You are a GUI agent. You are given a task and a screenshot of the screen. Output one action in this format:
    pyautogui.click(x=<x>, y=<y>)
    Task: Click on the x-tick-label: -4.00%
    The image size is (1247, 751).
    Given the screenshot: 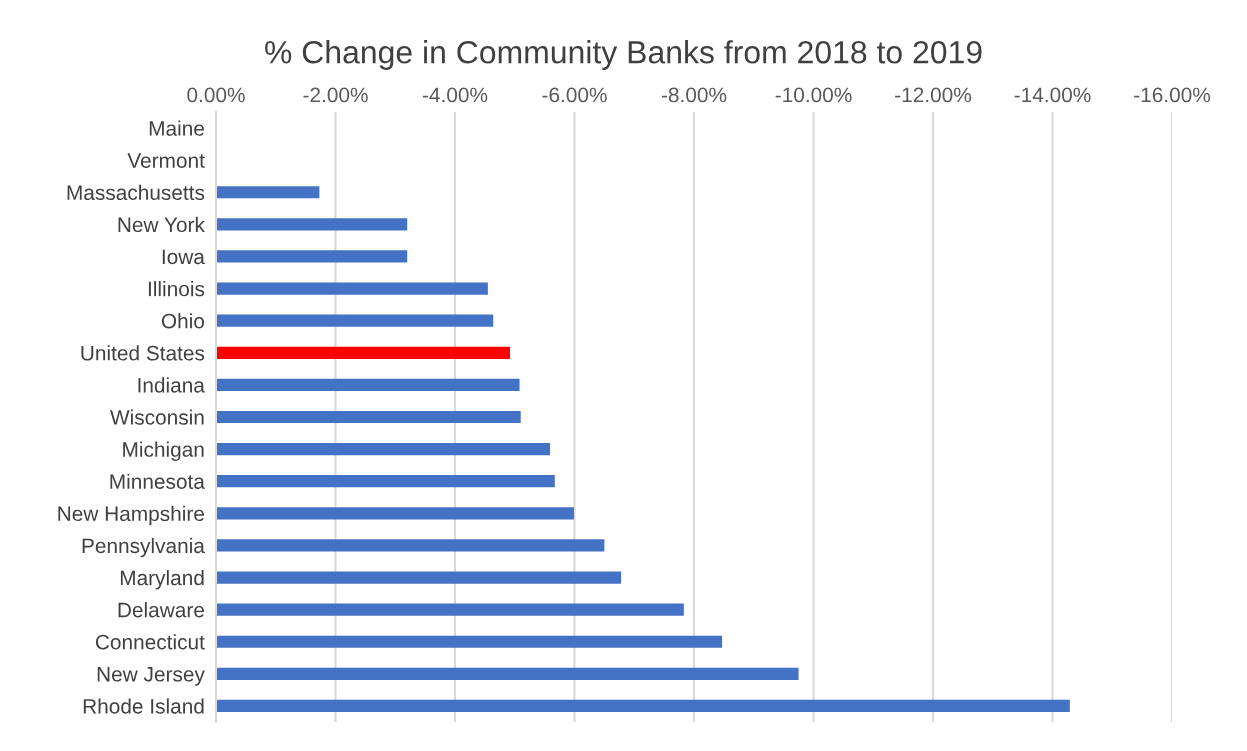 What is the action you would take?
    pyautogui.click(x=455, y=95)
    